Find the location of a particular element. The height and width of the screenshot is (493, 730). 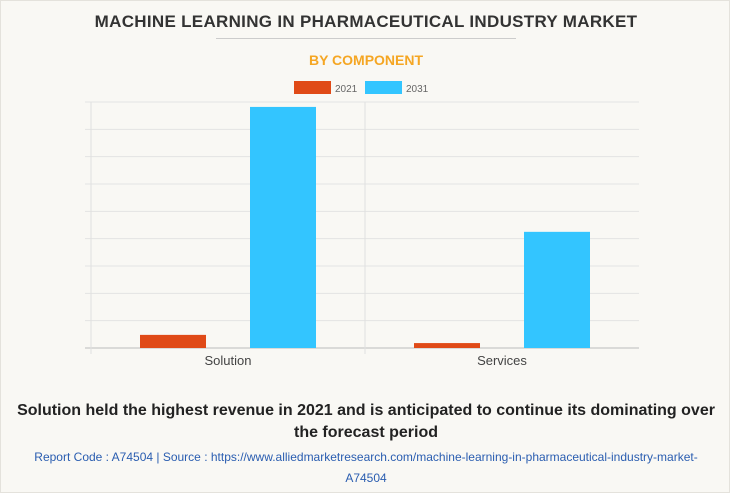

x-tick-label: Solution is located at coordinates (228, 360).